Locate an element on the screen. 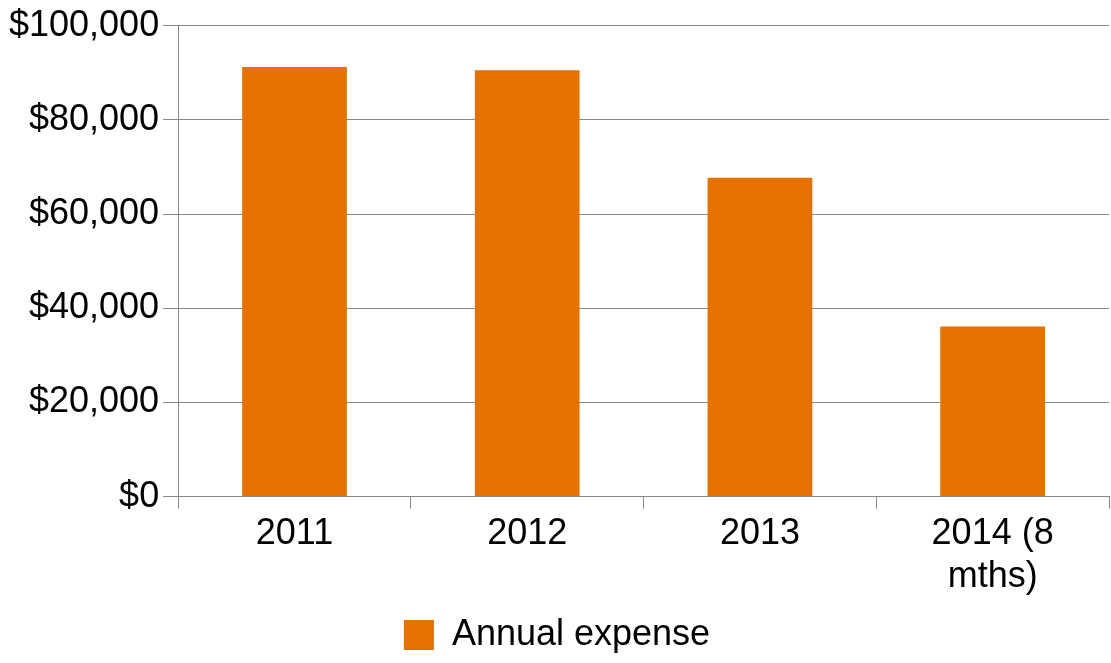 The height and width of the screenshot is (663, 1111). y-tick-label: $20,000 is located at coordinates (94, 400).